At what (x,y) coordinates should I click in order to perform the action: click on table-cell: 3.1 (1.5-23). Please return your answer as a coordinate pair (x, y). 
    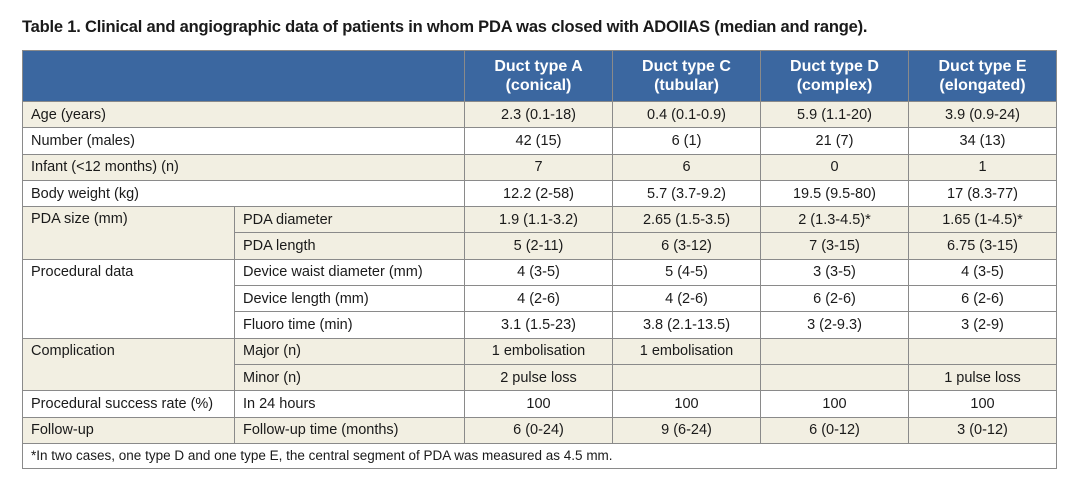
    Looking at the image, I should click on (538, 325).